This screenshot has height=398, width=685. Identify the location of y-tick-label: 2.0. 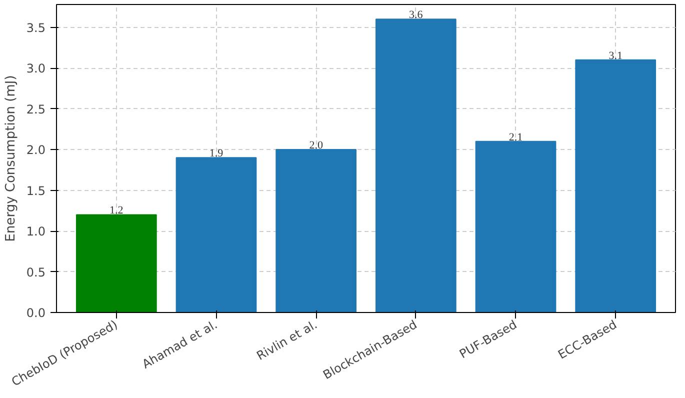
(36, 150).